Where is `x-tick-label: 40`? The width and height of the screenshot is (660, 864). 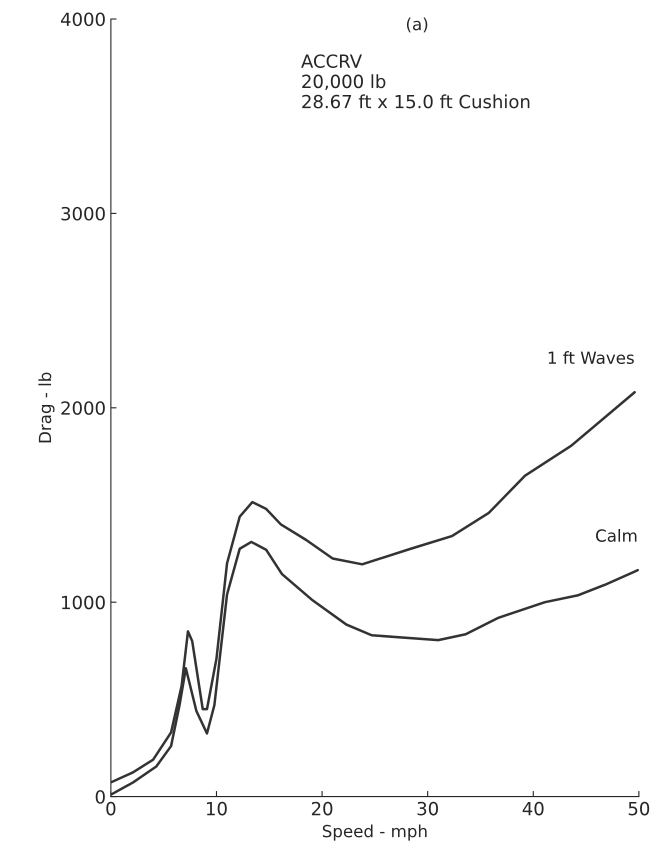
x-tick-label: 40 is located at coordinates (533, 809).